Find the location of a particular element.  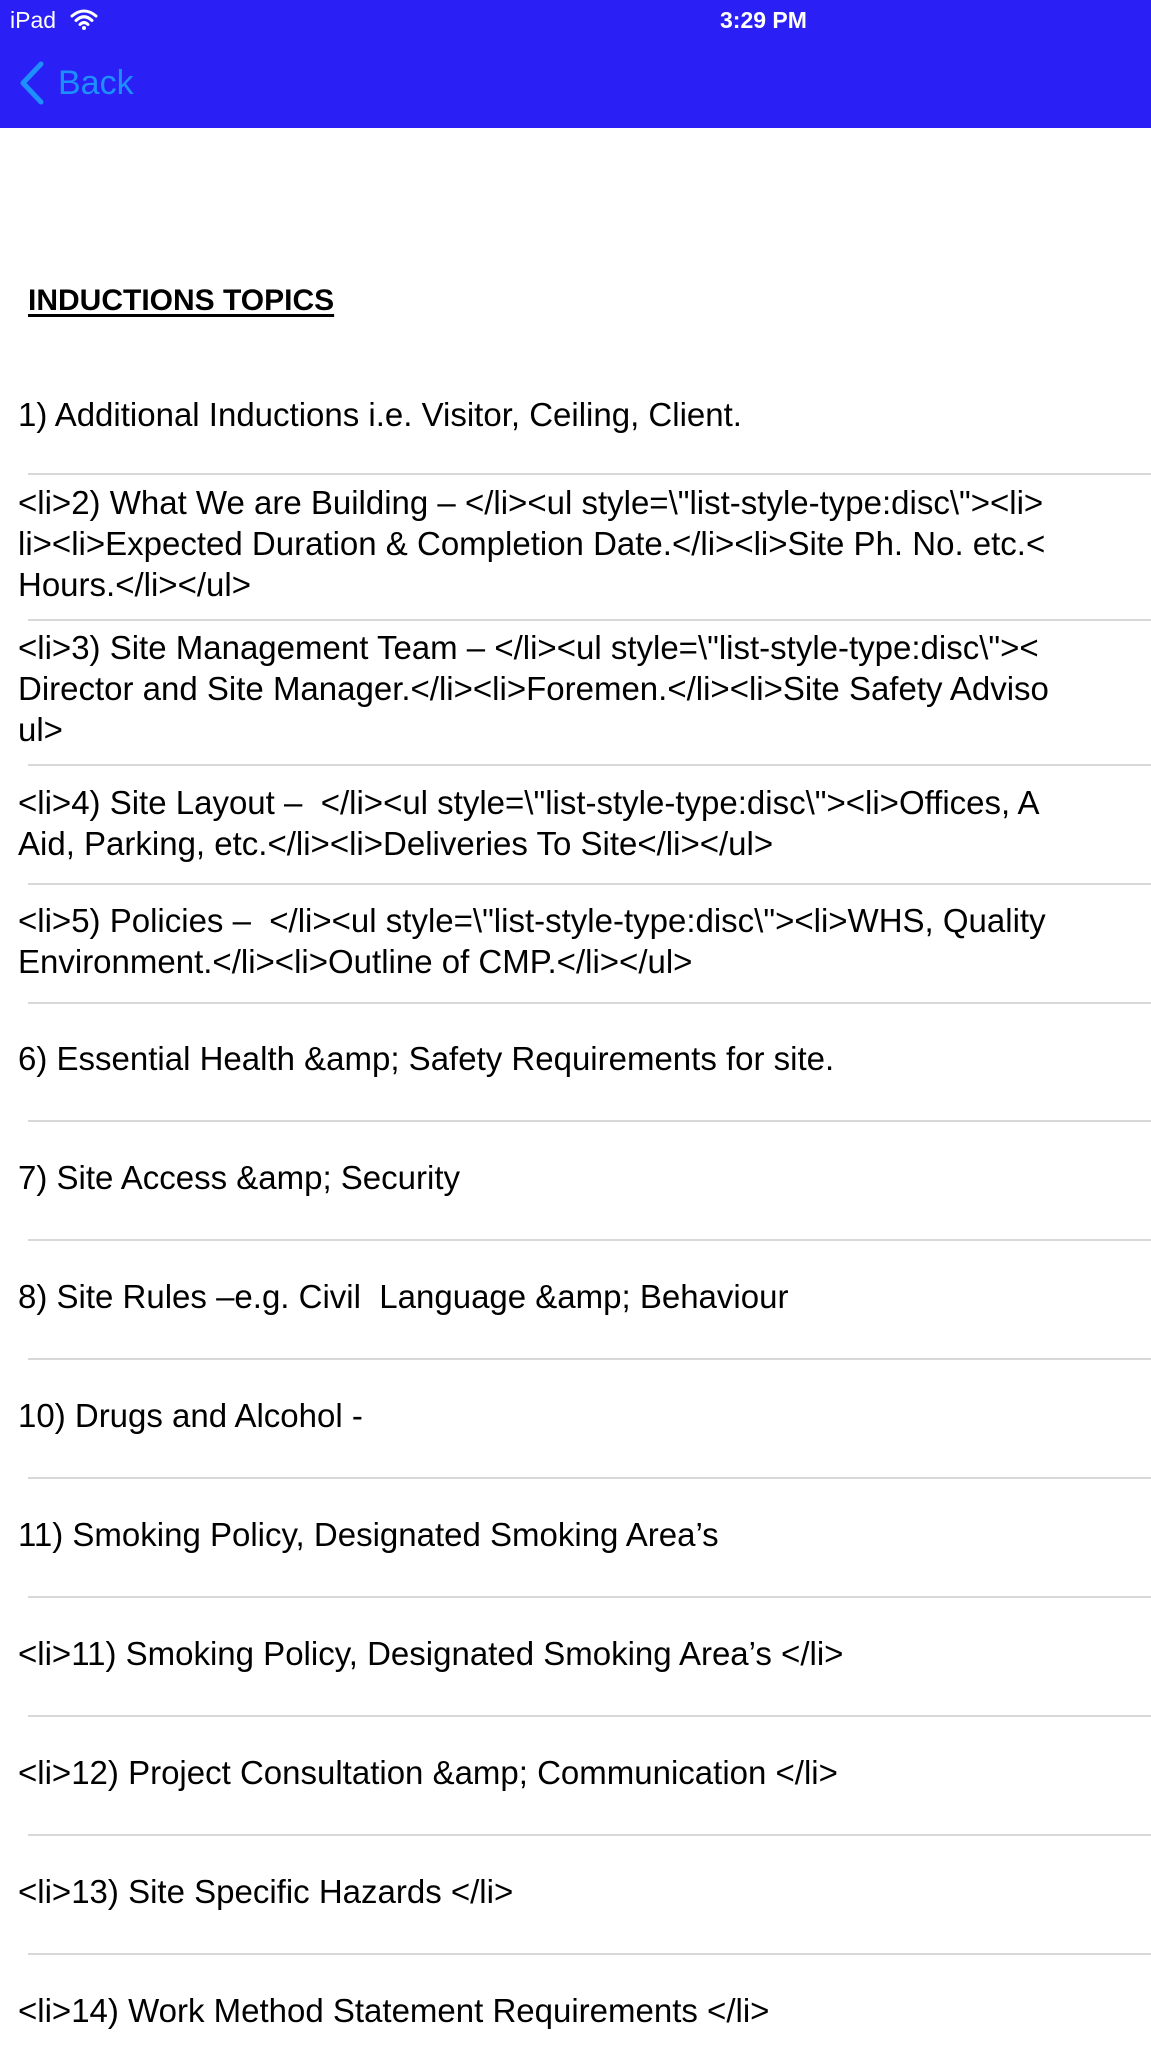

chevron-left-icon is located at coordinates (32, 83).